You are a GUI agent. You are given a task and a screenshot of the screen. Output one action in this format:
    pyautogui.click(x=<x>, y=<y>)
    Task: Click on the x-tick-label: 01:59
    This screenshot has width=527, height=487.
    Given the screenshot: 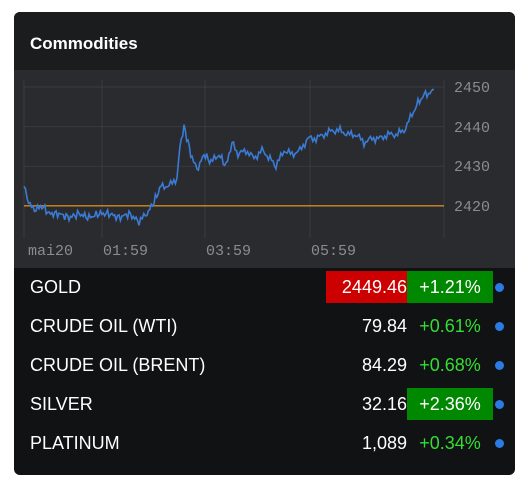 What is the action you would take?
    pyautogui.click(x=125, y=251)
    